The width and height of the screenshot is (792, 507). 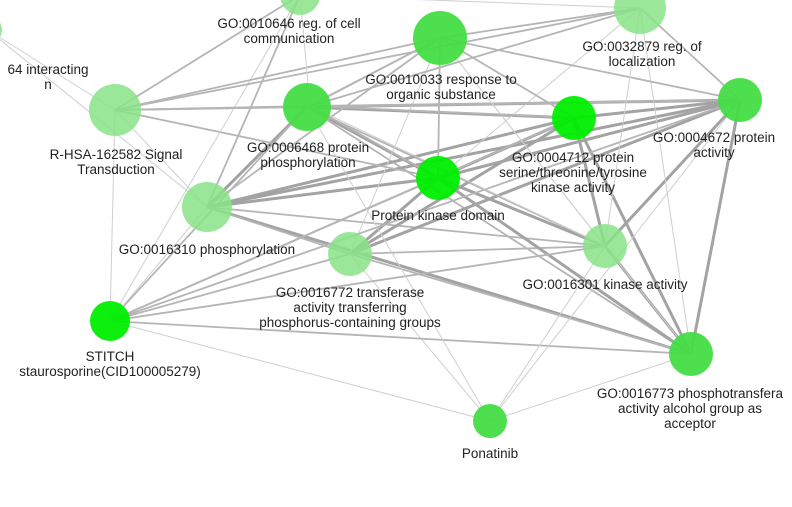 I want to click on edge-n_go0016772-n_stitch, so click(x=230, y=287).